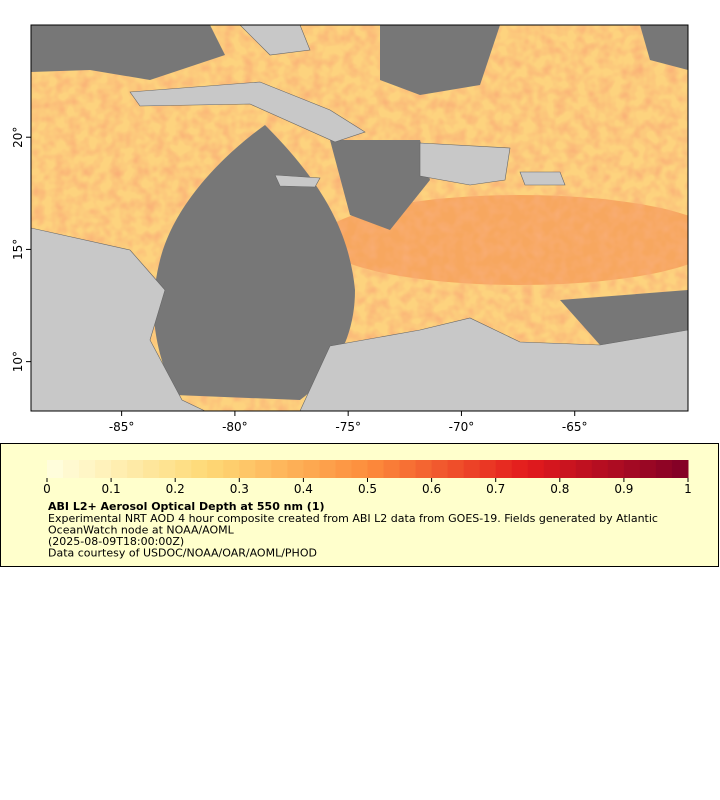 The image size is (720, 800). I want to click on x-tick-label: -80°, so click(235, 427).